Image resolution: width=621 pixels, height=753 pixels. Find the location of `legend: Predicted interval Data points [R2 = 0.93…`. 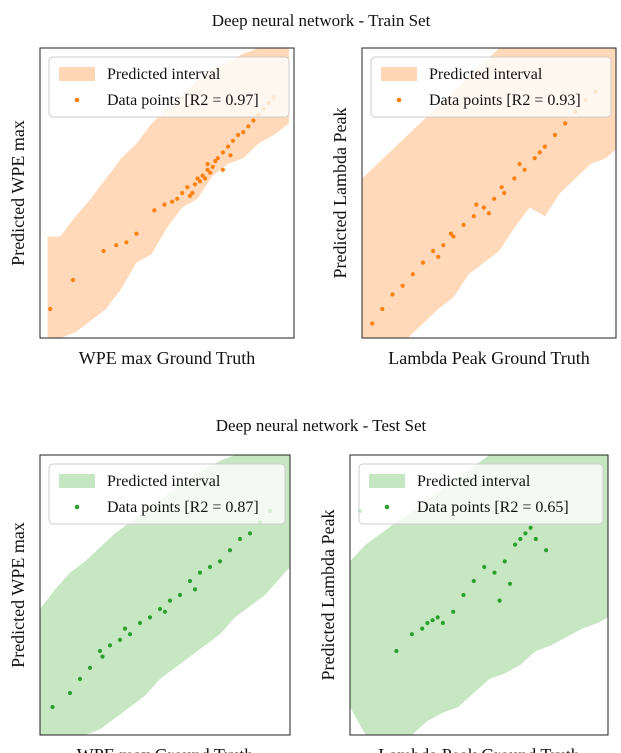

legend: Predicted interval Data points [R2 = 0.93… is located at coordinates (491, 87).